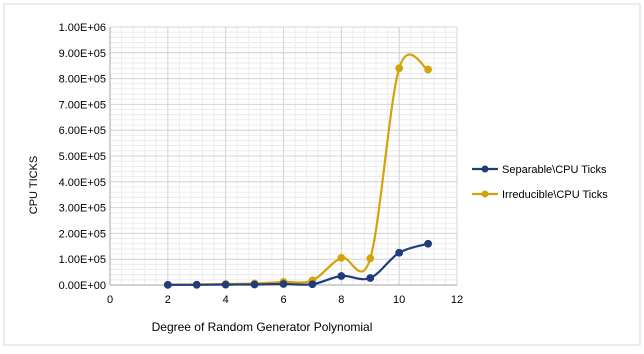 This screenshot has width=644, height=354. I want to click on y-tick-label: 8.00E+05, so click(82, 80).